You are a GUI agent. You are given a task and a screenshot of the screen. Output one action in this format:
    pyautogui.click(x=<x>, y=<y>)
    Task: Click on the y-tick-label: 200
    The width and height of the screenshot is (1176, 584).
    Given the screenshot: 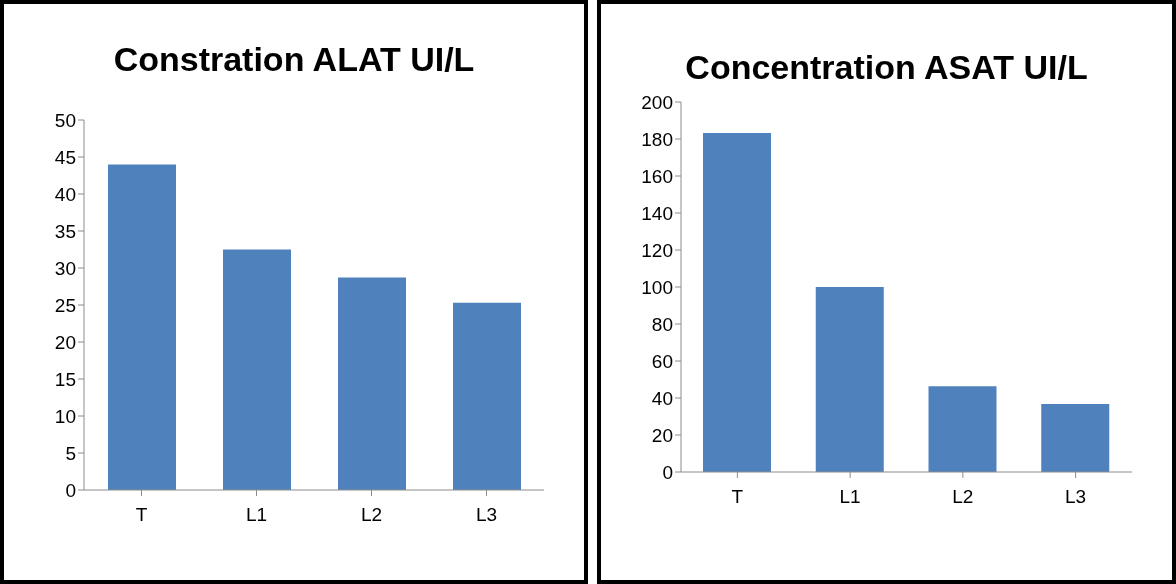 What is the action you would take?
    pyautogui.click(x=657, y=102)
    